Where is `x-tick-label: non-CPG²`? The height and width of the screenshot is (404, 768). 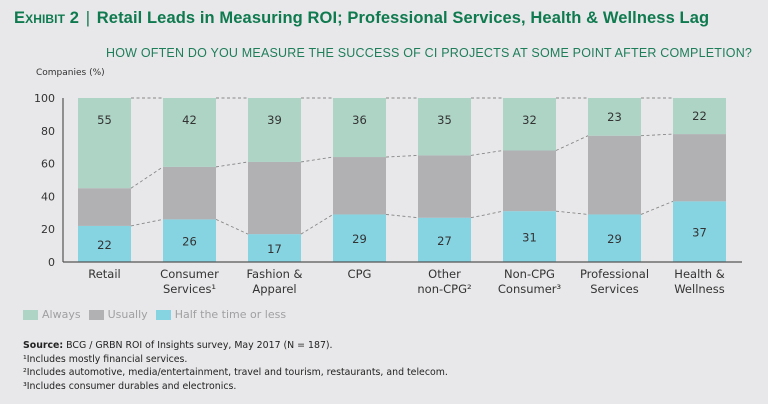 x-tick-label: non-CPG² is located at coordinates (444, 289).